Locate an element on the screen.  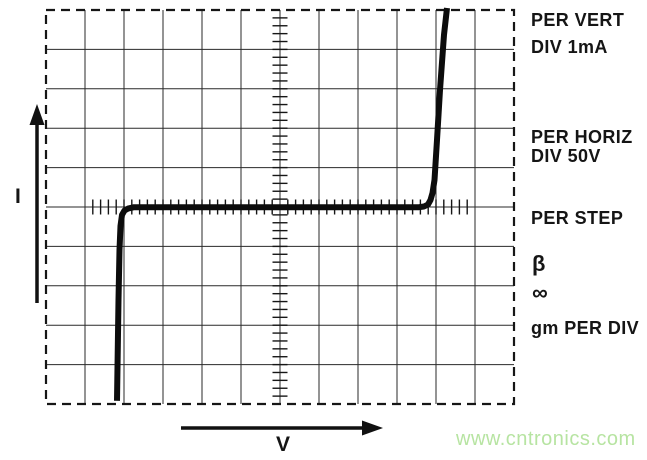
v-axis-label: V is located at coordinates (283, 444).